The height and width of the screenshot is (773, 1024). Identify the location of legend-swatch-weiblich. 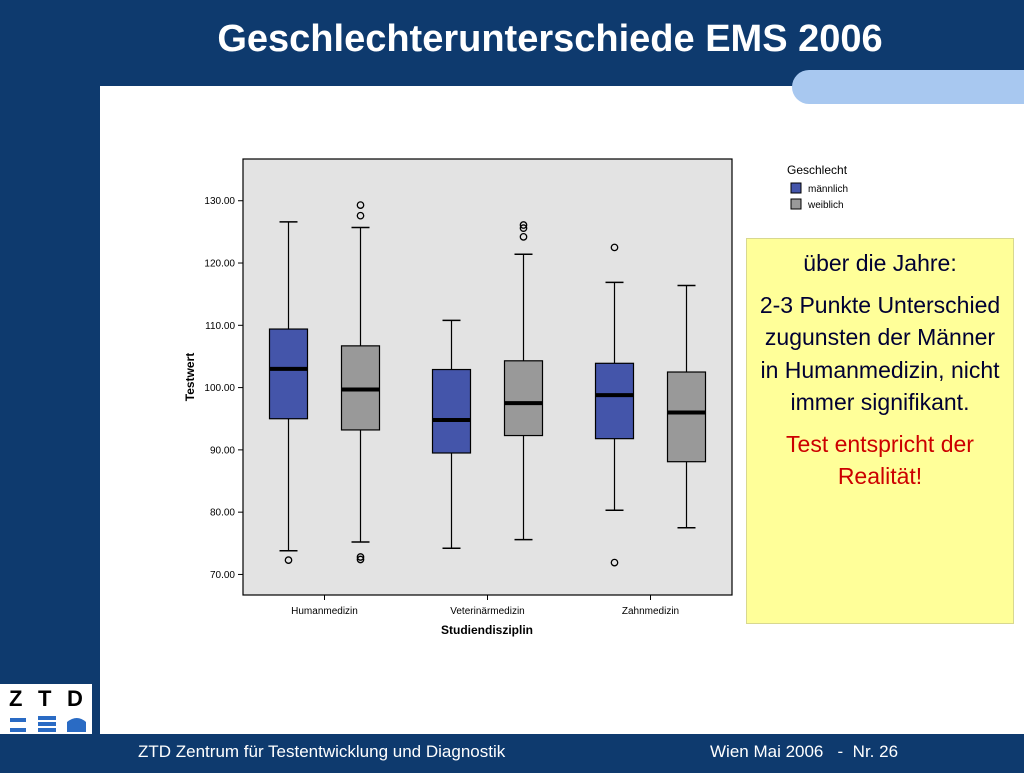
(796, 204).